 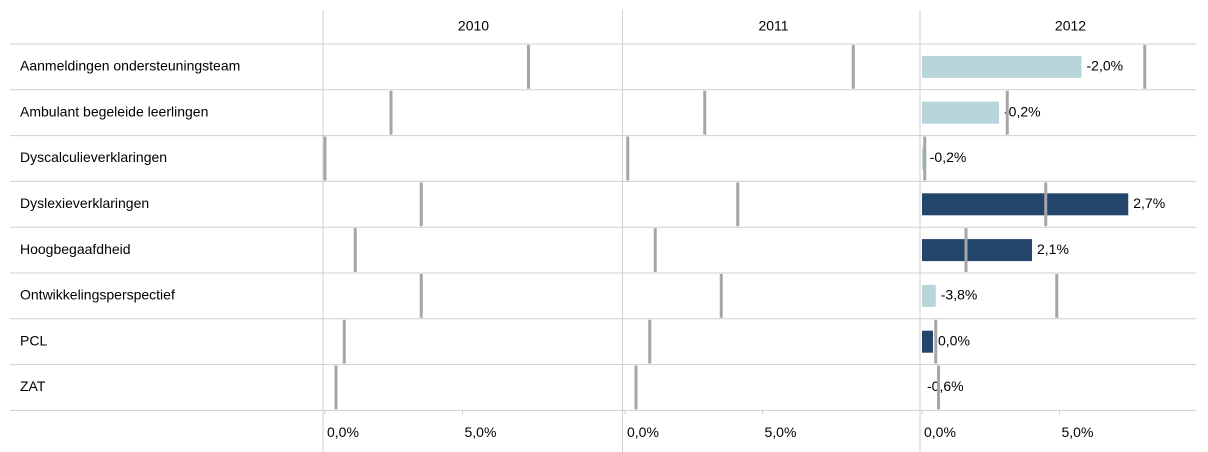 What do you see at coordinates (473, 26) in the screenshot?
I see `panel-title: 2010` at bounding box center [473, 26].